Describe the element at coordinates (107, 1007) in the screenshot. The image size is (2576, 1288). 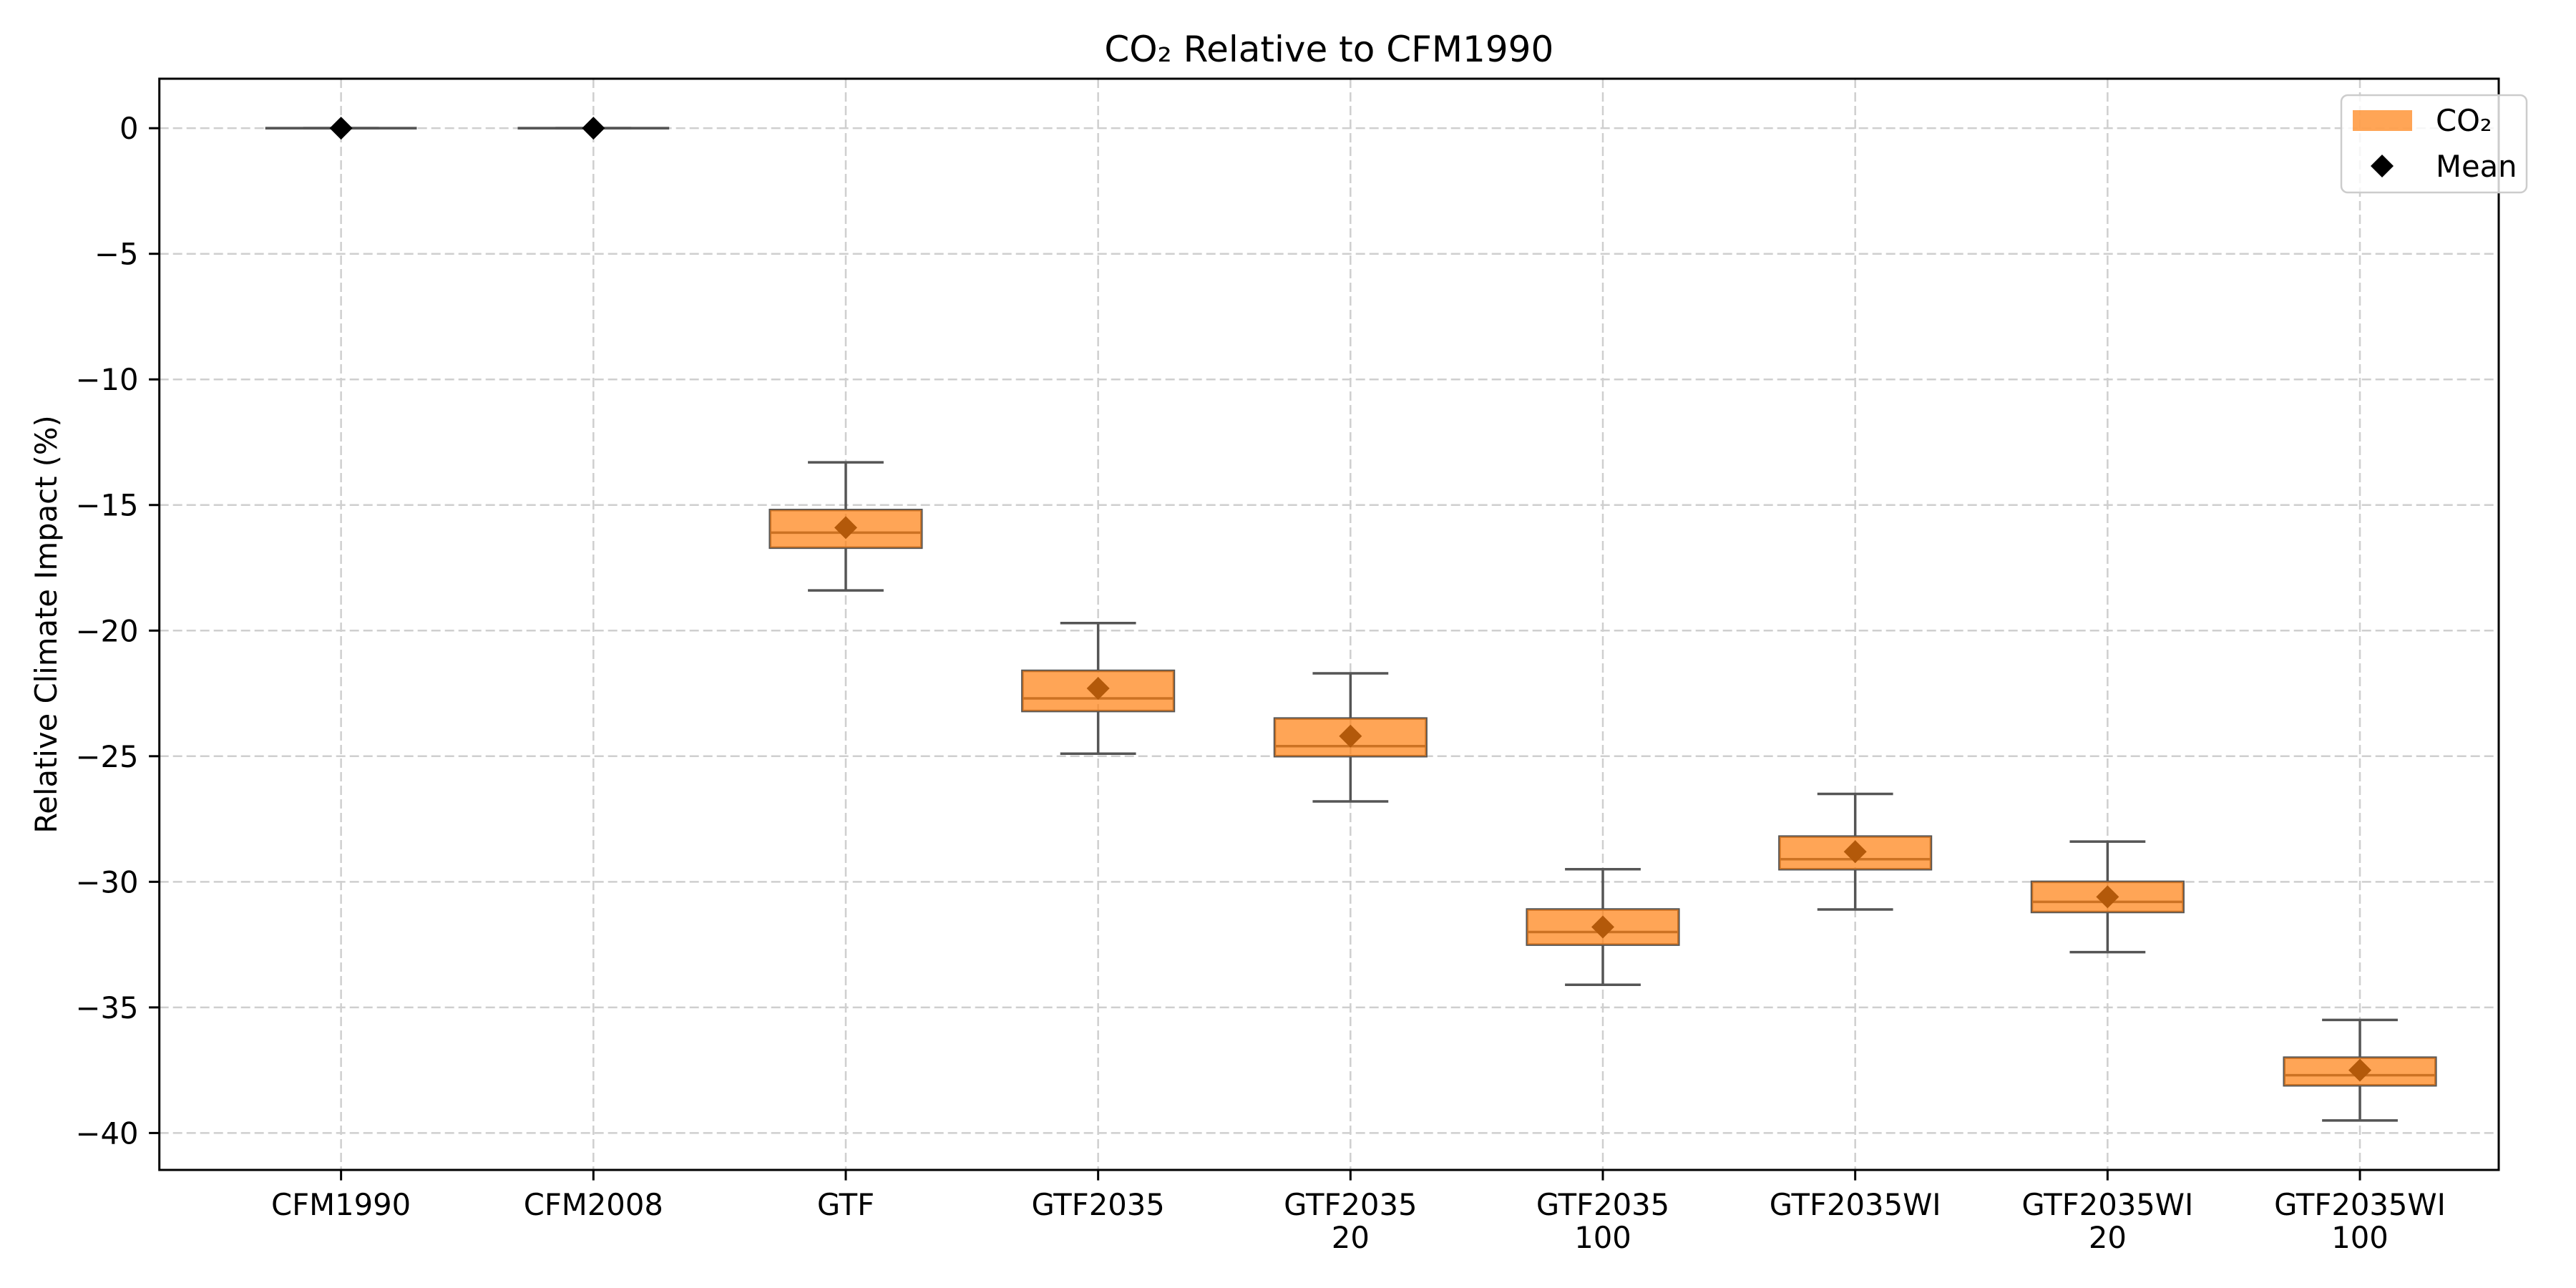
I see `y-tick-label: −35` at that location.